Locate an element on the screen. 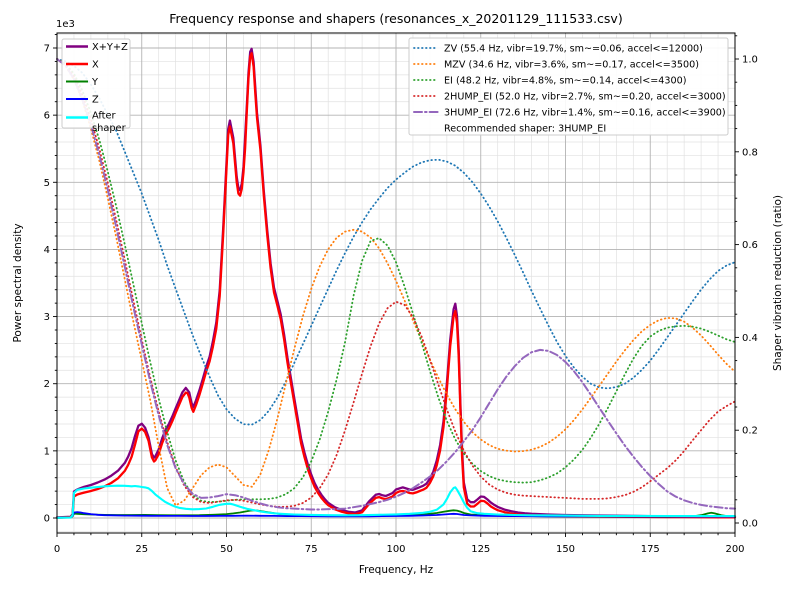 This screenshot has width=800, height=600. legend-item-y: Y is located at coordinates (82, 82).